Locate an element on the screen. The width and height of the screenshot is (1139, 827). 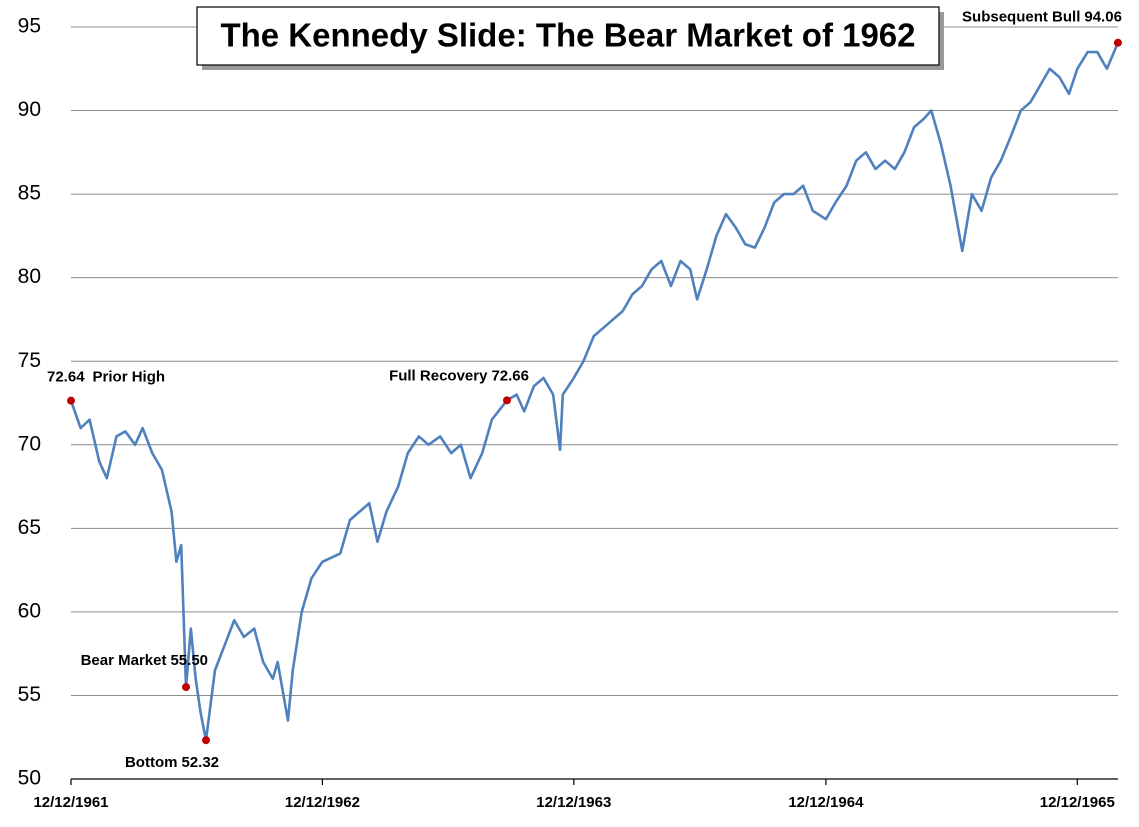
annotation-label: Bear Market 55.50 is located at coordinates (144, 660).